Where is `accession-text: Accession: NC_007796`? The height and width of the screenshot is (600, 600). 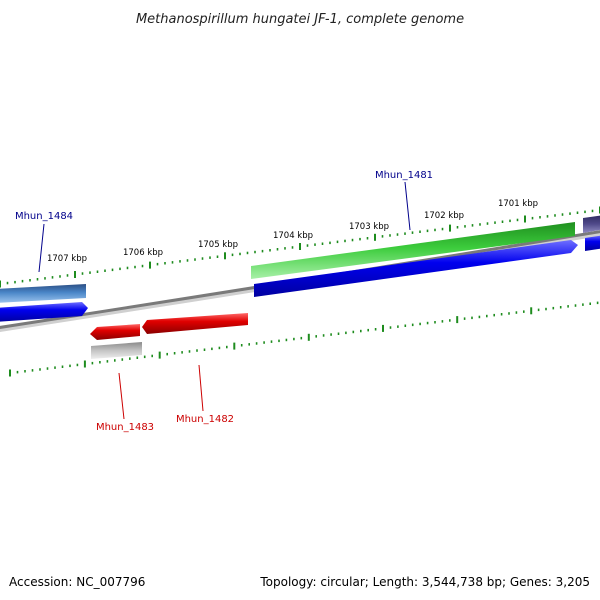 accession-text: Accession: NC_007796 is located at coordinates (77, 582).